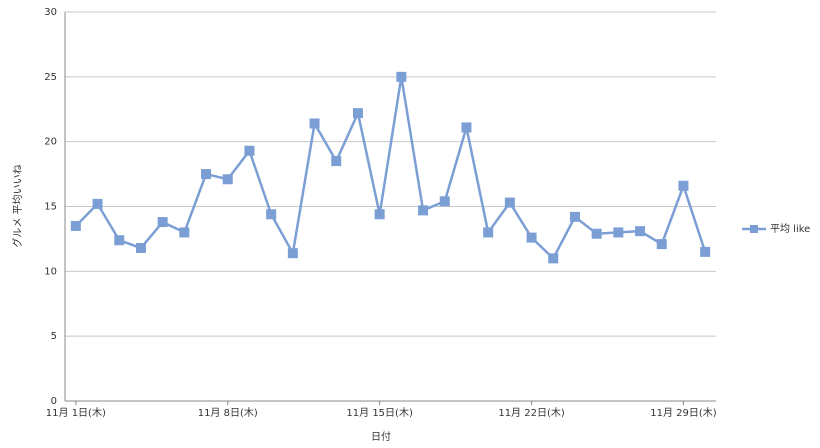 The width and height of the screenshot is (820, 448). I want to click on x-tick-label: 11月 22日(木), so click(531, 413).